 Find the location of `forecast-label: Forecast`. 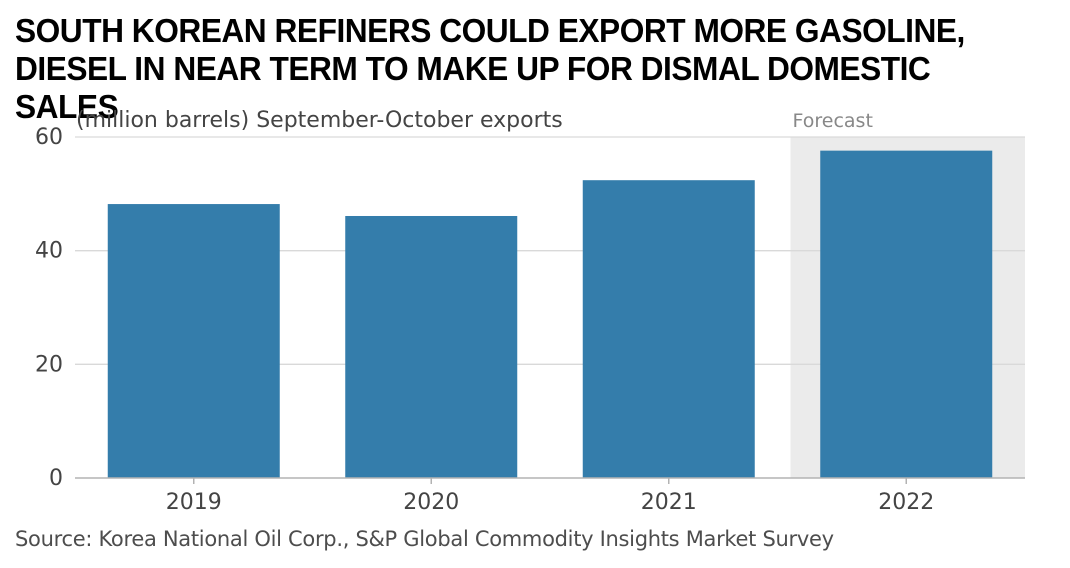

forecast-label: Forecast is located at coordinates (833, 121).